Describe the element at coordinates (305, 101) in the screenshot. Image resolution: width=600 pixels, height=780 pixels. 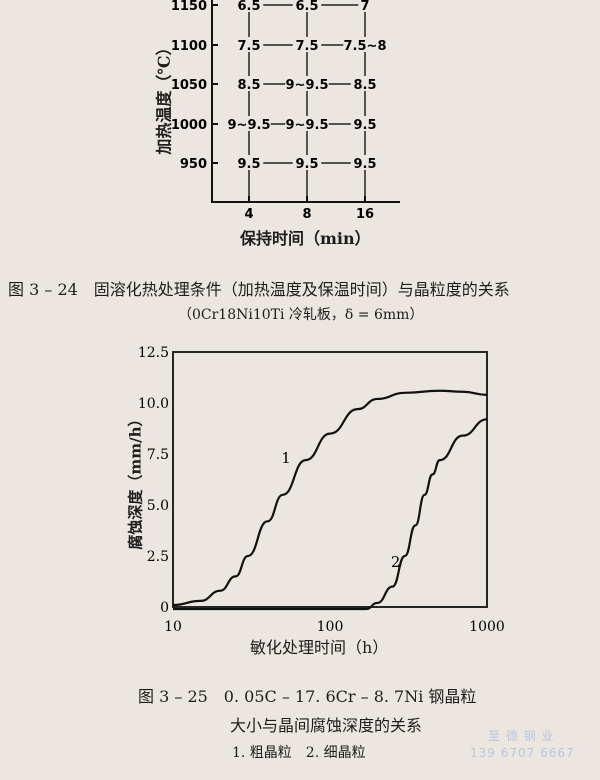
I see `fig24-axes` at that location.